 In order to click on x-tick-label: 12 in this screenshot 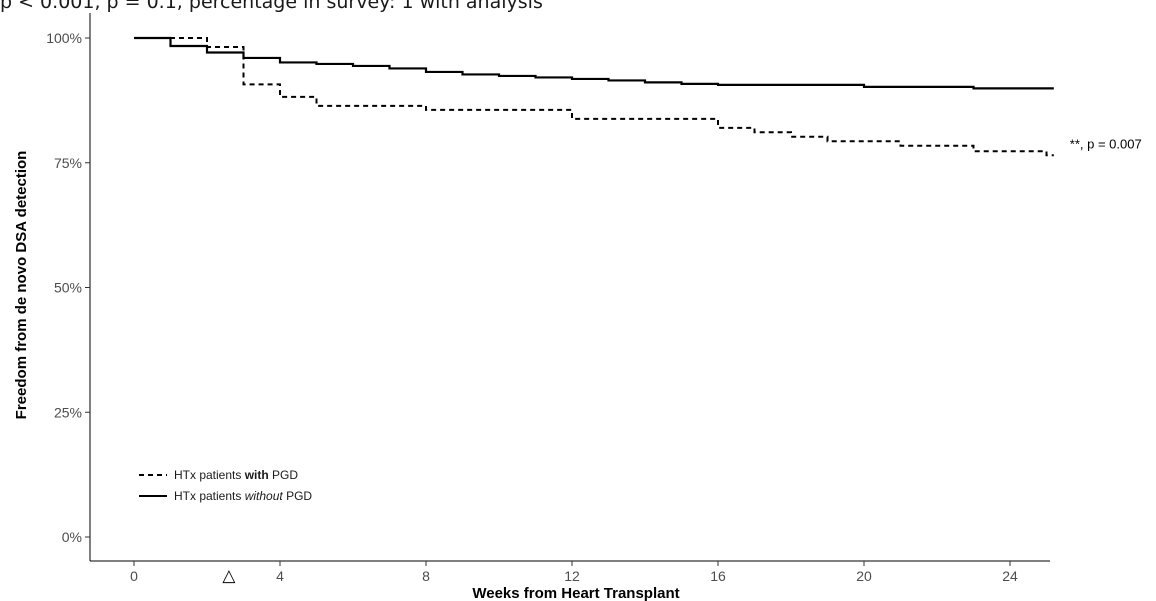, I will do `click(572, 576)`.